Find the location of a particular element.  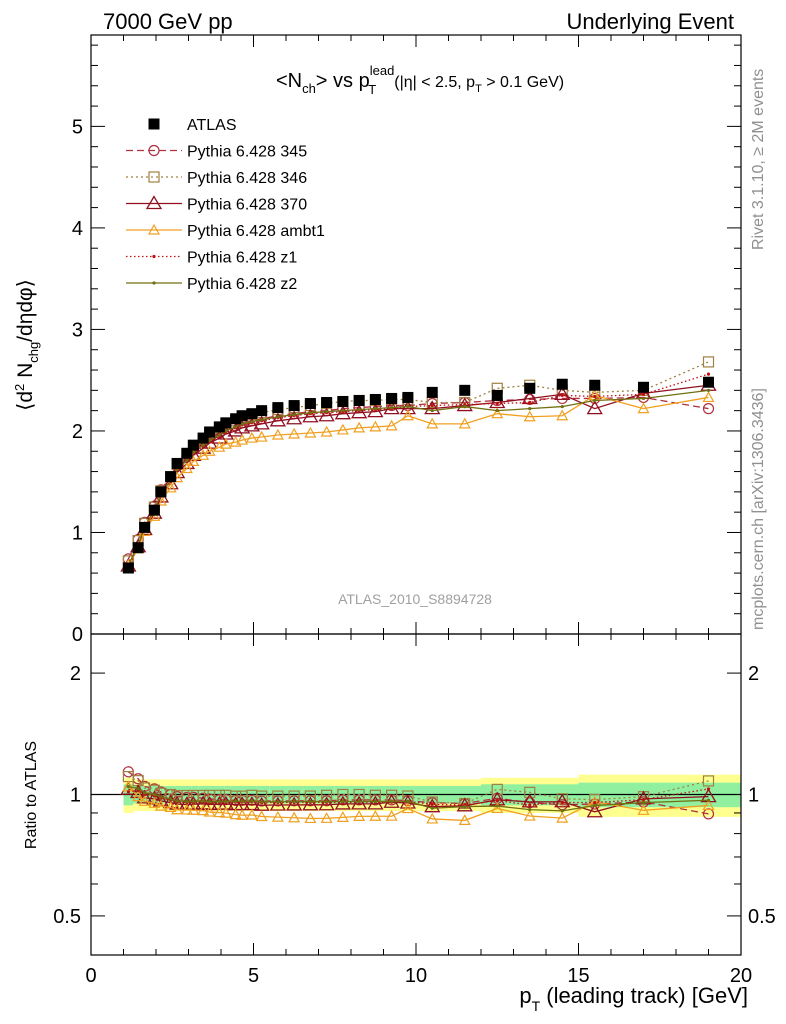

ratio-point-z1 is located at coordinates (643, 800).